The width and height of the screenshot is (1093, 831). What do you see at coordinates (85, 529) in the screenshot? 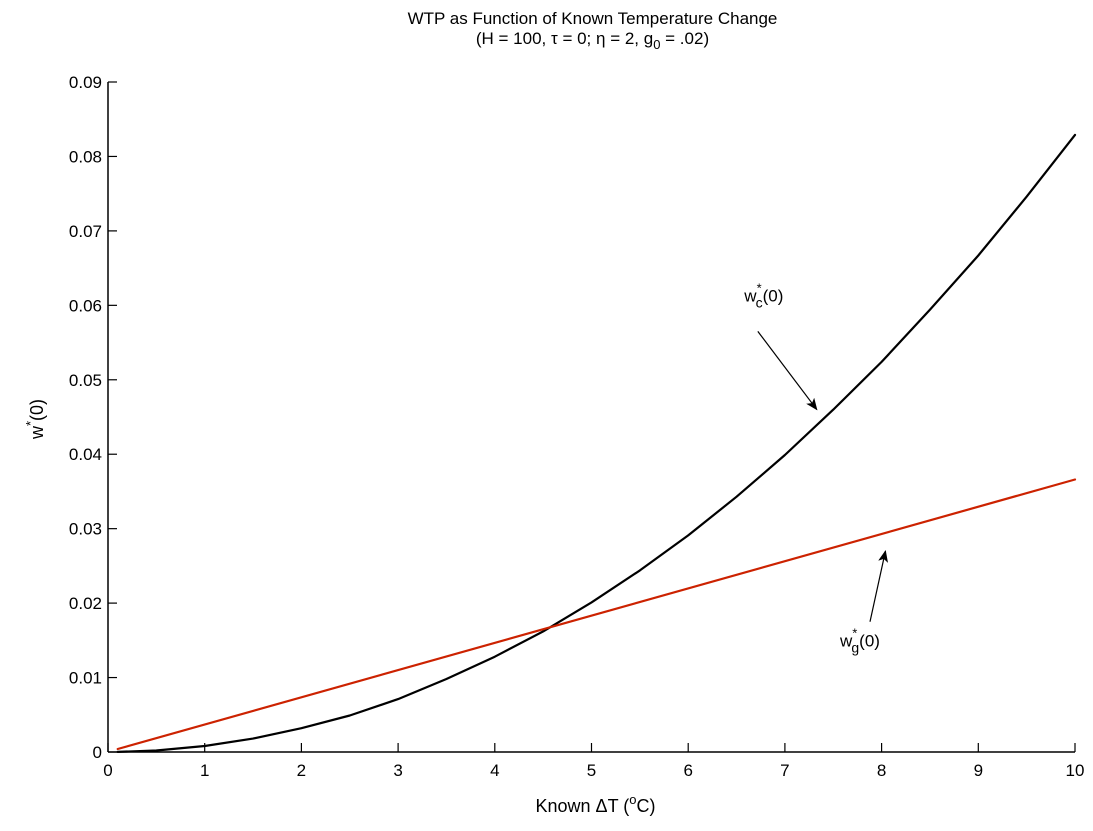
I see `y-tick-label: 0.03` at bounding box center [85, 529].